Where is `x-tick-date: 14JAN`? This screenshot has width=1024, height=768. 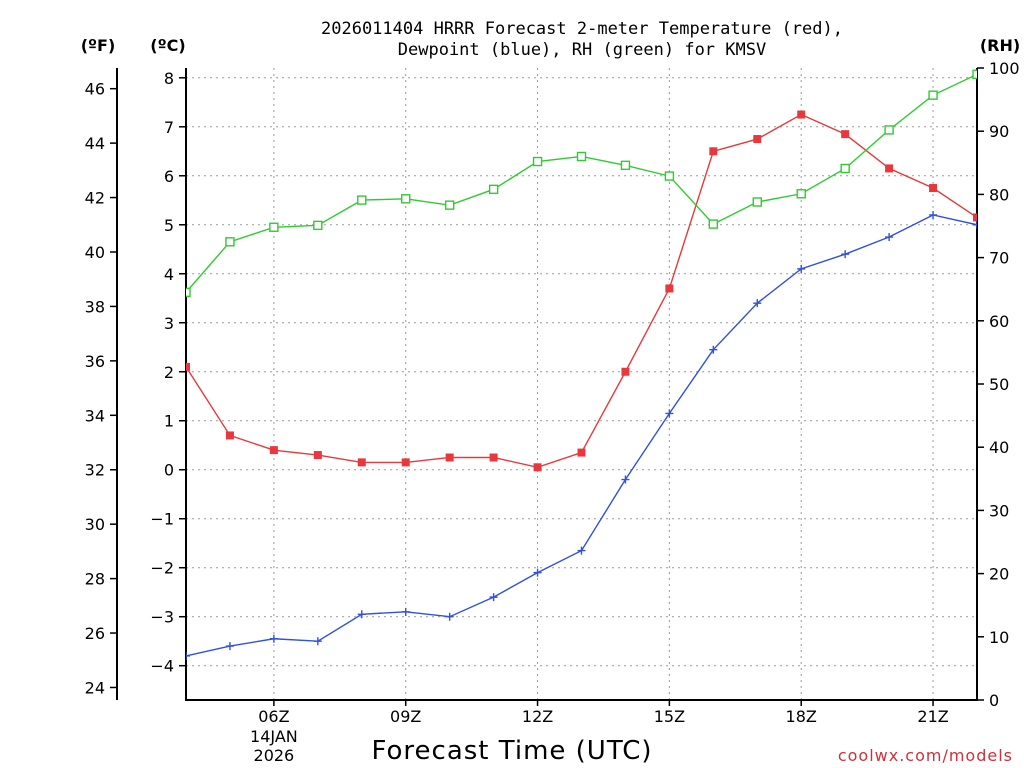
x-tick-date: 14JAN is located at coordinates (274, 736).